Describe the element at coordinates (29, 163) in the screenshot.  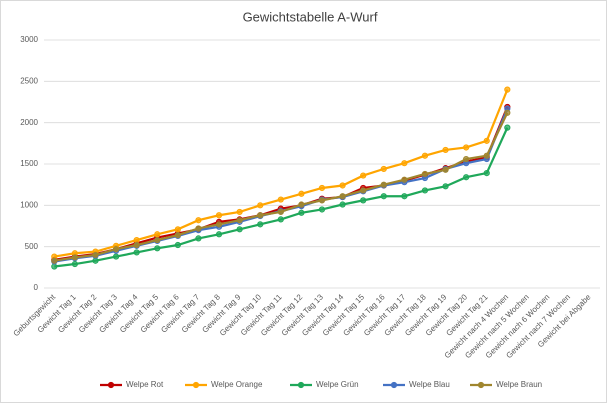
I see `y-tick-label: 1500` at that location.